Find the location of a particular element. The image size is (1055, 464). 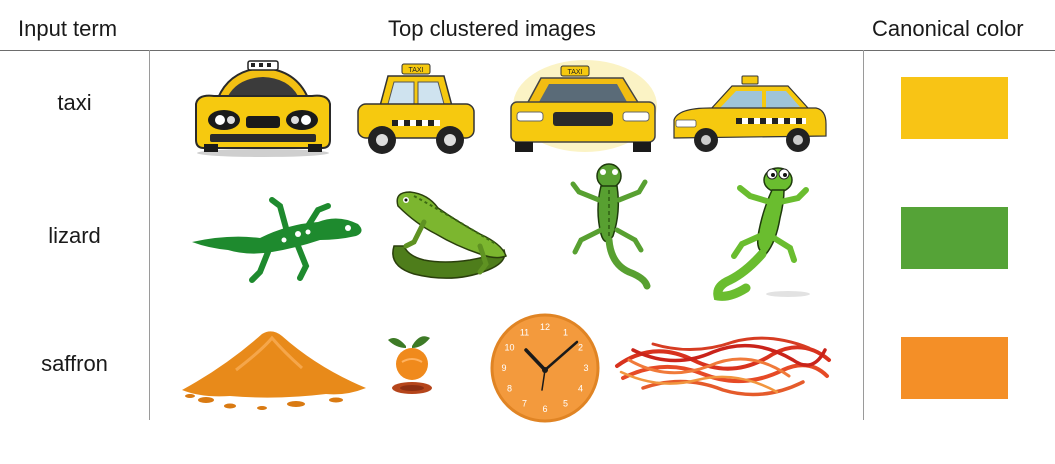

clock-numeral: 11 is located at coordinates (524, 333).